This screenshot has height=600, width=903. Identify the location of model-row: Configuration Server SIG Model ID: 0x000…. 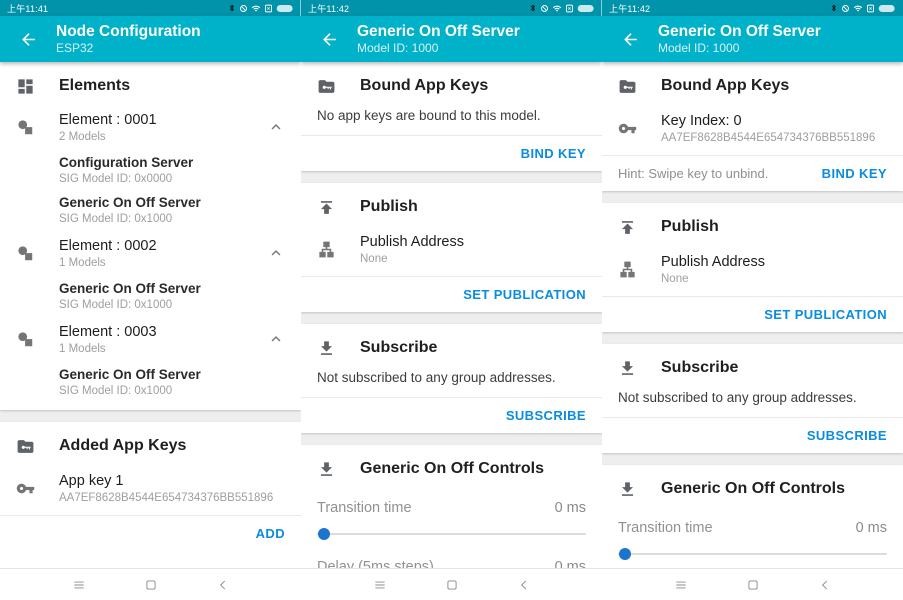
(180, 170).